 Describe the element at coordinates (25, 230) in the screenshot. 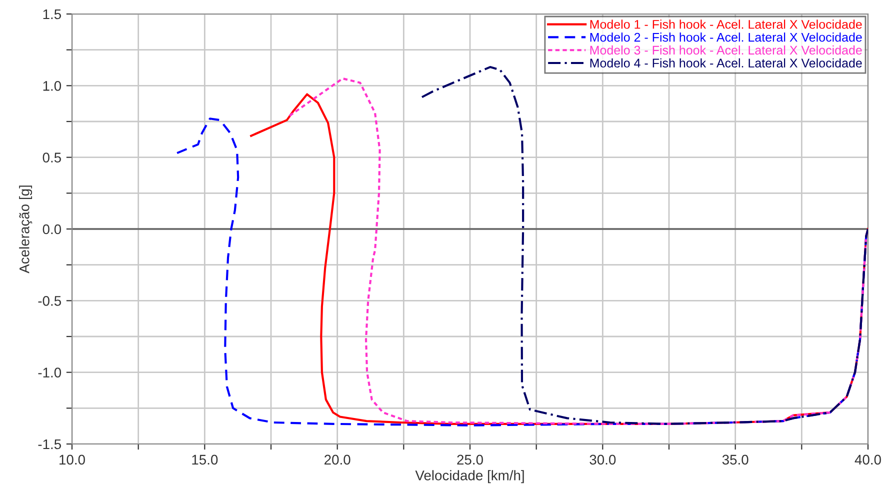

I see `y-axis-title: Aceleração [g]` at that location.